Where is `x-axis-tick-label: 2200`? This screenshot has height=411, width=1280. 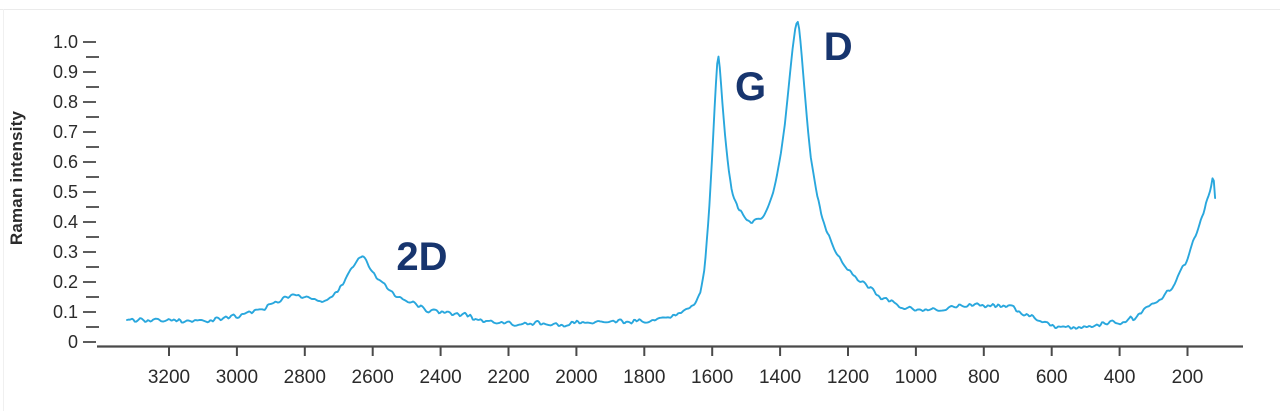 x-axis-tick-label: 2200 is located at coordinates (508, 377).